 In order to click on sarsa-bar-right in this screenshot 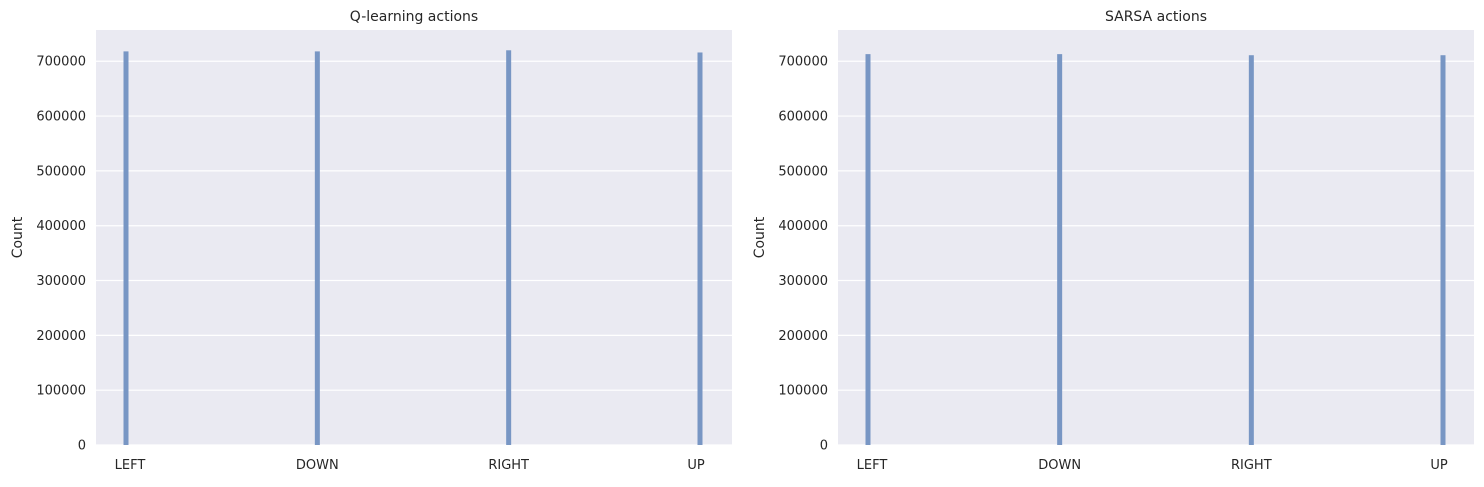, I will do `click(1251, 250)`.